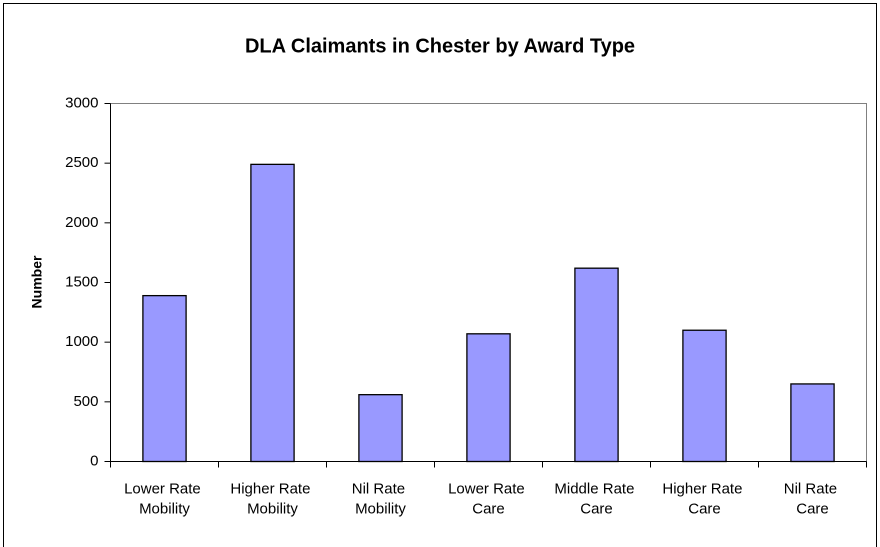 This screenshot has height=547, width=880. Describe the element at coordinates (37, 281) in the screenshot. I see `y-axis-label: Number` at that location.